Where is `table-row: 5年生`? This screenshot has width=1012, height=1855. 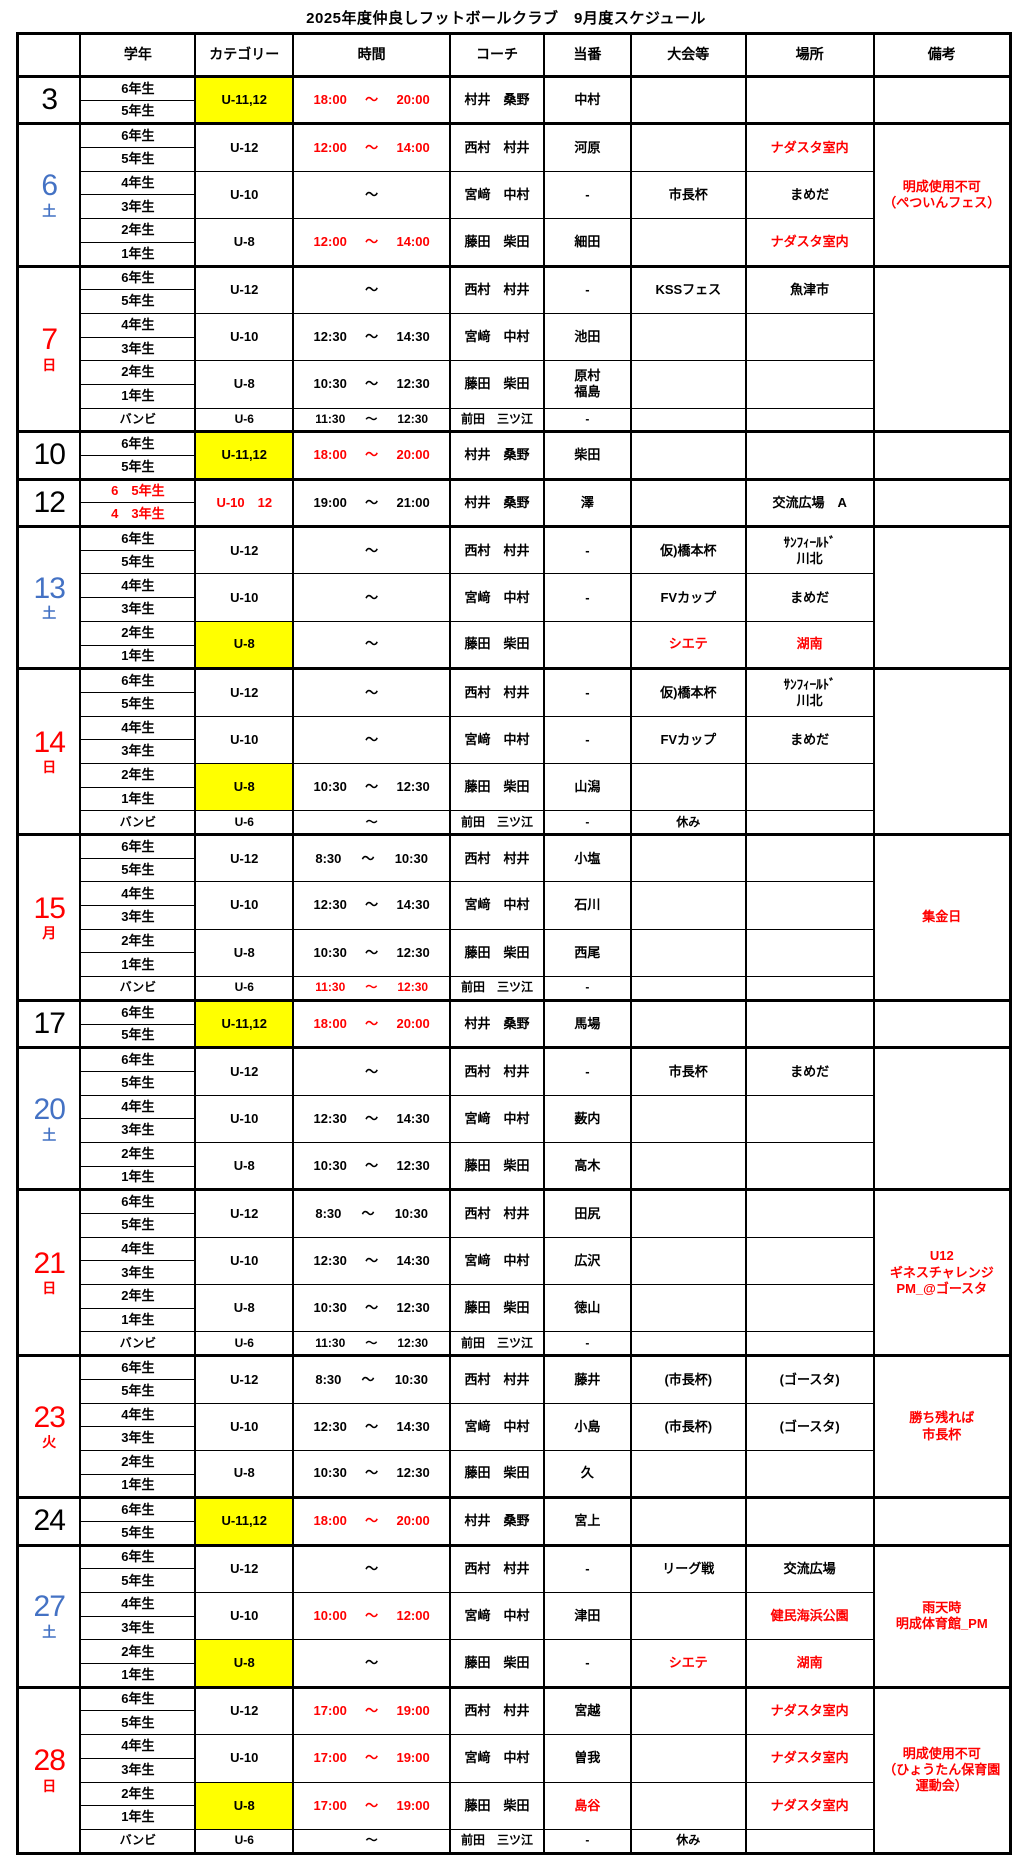 table-row: 5年生 is located at coordinates (514, 159).